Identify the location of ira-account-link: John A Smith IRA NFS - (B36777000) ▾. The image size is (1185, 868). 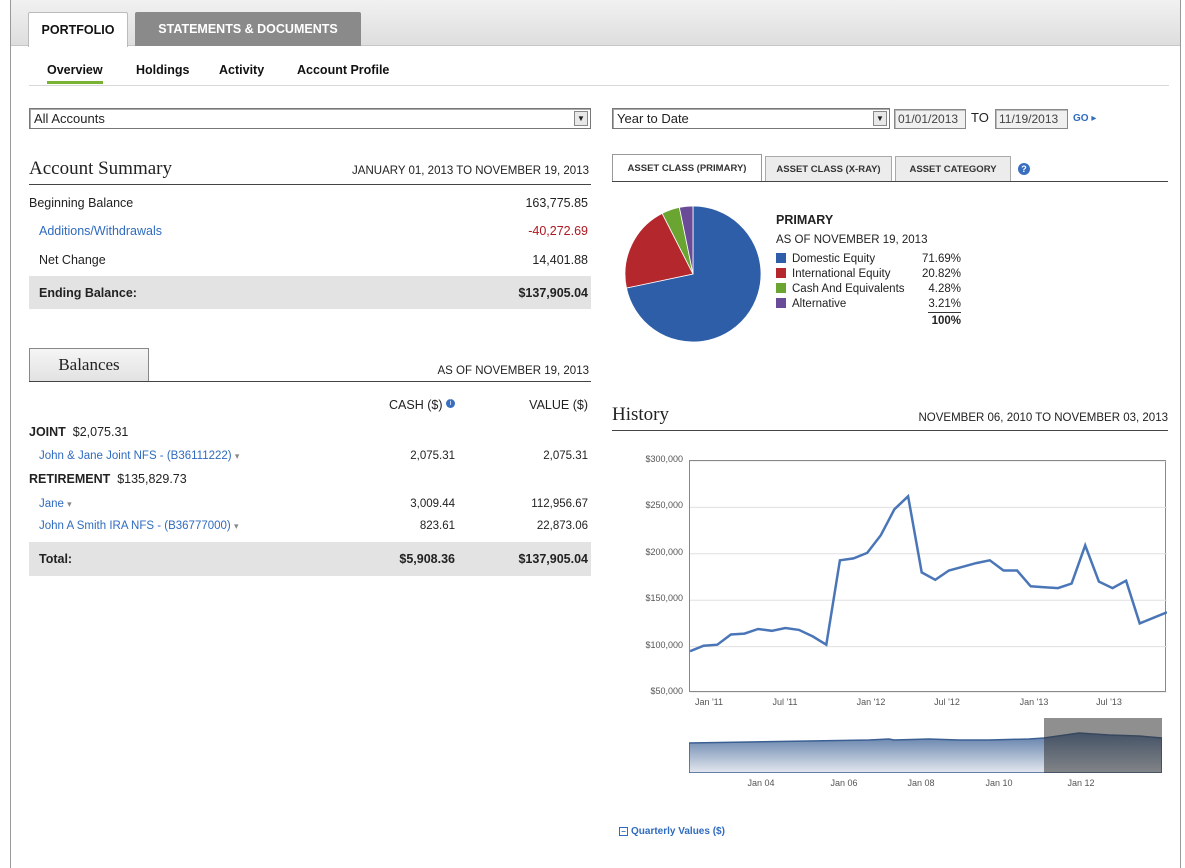
(139, 526).